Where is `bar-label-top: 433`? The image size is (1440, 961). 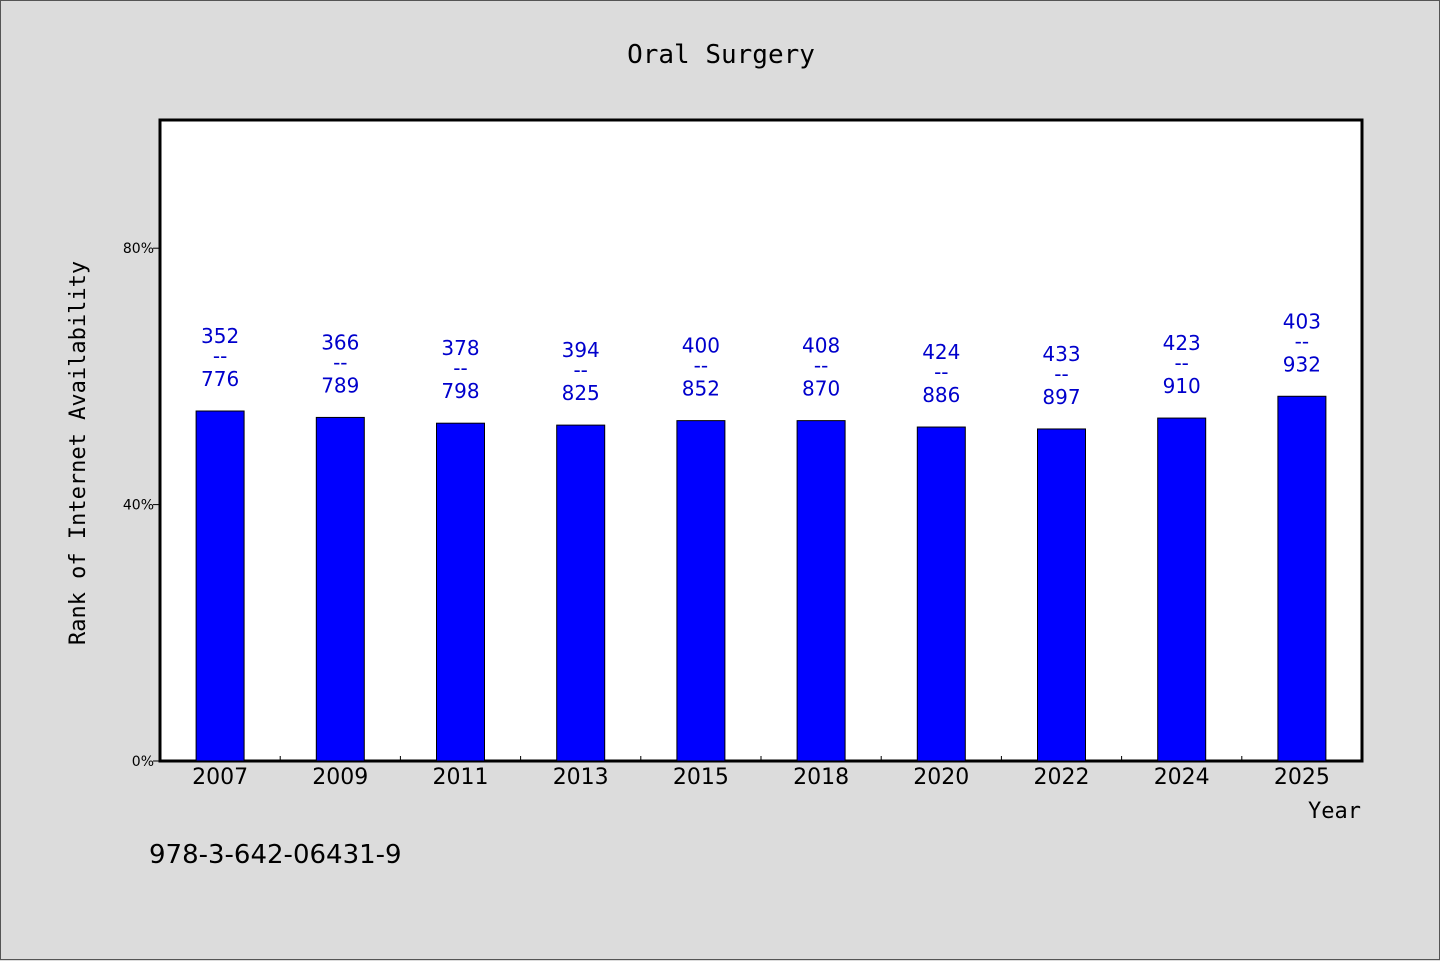 bar-label-top: 433 is located at coordinates (1061, 354).